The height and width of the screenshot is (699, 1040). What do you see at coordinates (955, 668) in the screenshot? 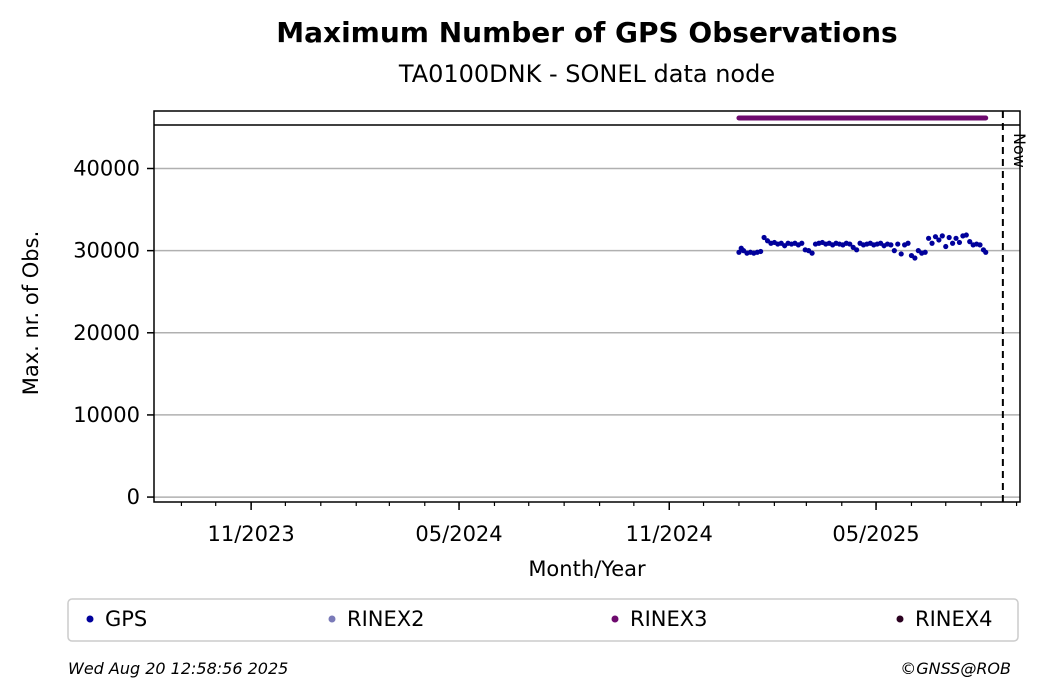
I see `footer-credit: ©GNSS@ROB` at bounding box center [955, 668].